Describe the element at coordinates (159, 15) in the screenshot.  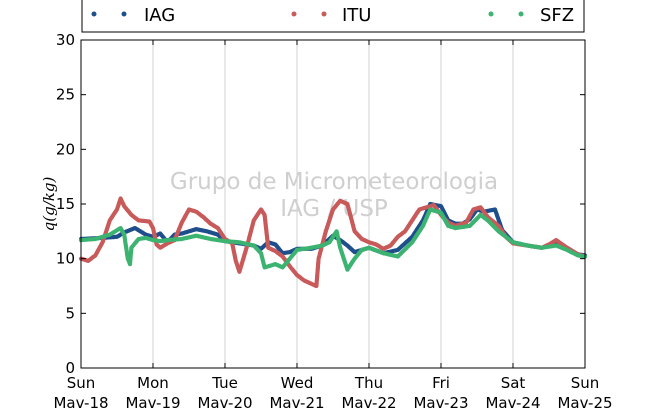
I see `legend-label: IAG` at that location.